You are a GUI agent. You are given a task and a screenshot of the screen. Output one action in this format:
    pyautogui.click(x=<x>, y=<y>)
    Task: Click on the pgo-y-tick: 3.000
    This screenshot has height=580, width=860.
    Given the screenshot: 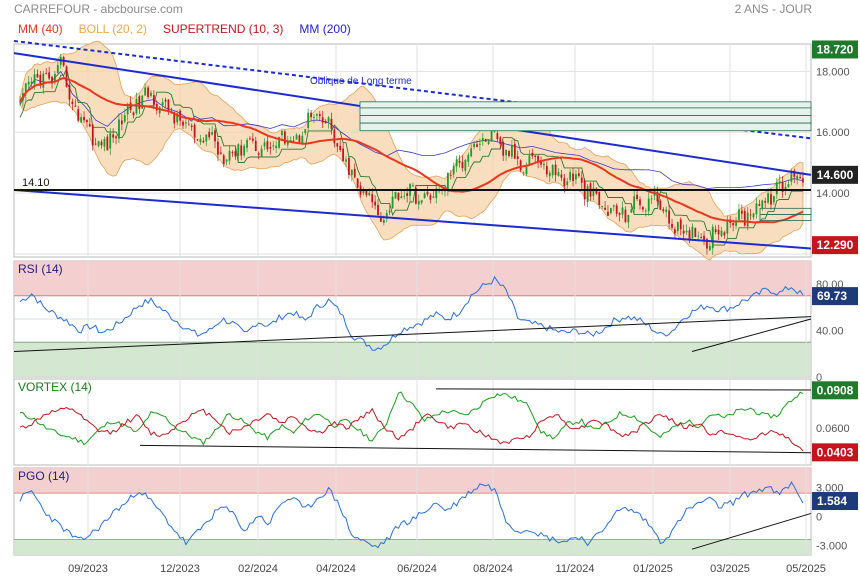 What is the action you would take?
    pyautogui.click(x=830, y=488)
    